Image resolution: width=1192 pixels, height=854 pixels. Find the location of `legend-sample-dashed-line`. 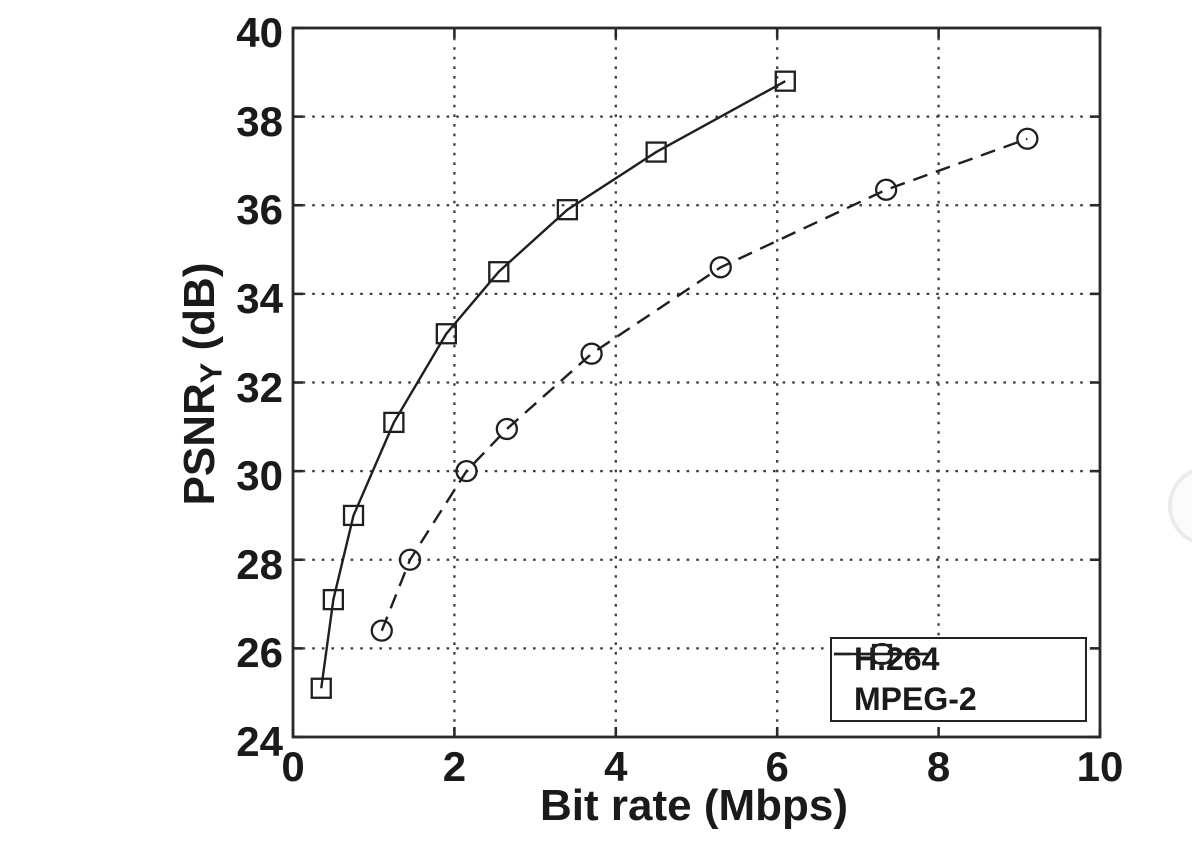

legend-sample-dashed-line is located at coordinates (882, 654).